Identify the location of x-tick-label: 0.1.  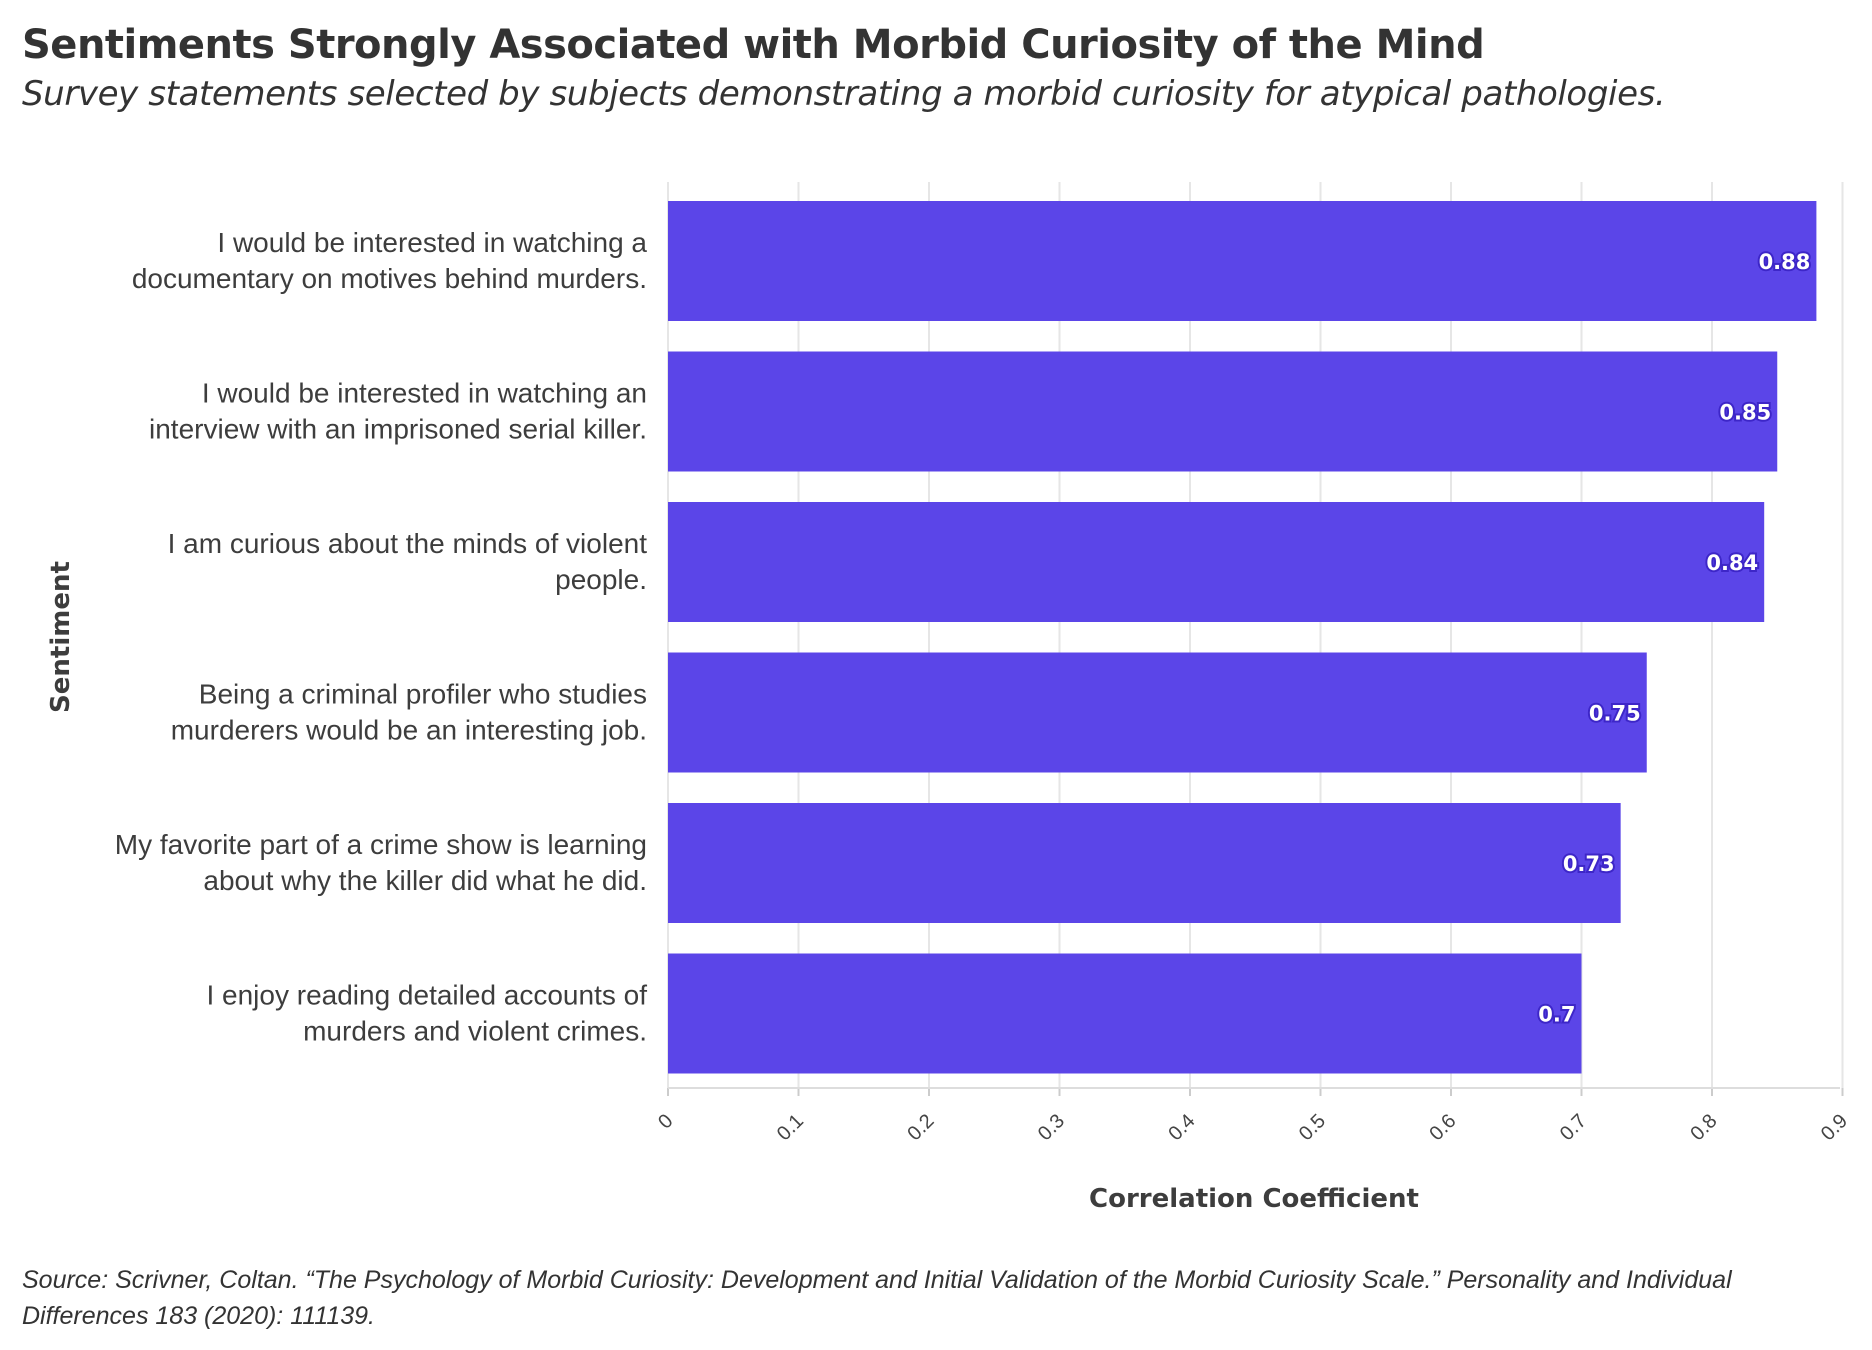
(790, 1127).